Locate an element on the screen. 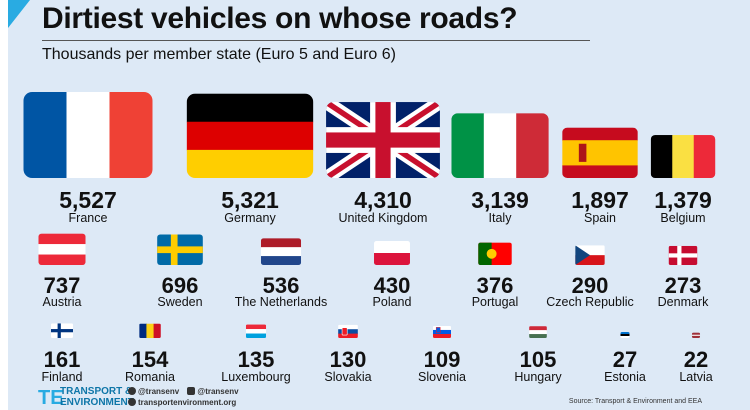 The height and width of the screenshot is (410, 750). facebook-handle: @transenv is located at coordinates (218, 391).